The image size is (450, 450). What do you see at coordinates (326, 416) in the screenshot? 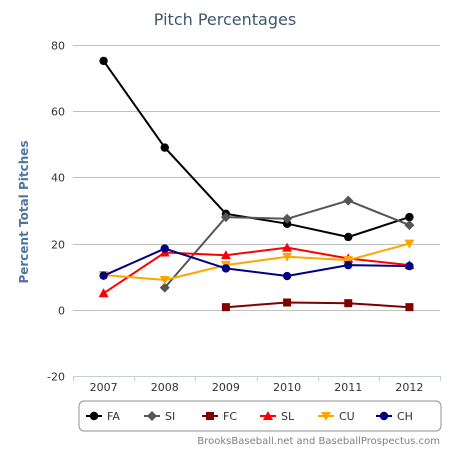
I see `legend-marker-cu` at bounding box center [326, 416].